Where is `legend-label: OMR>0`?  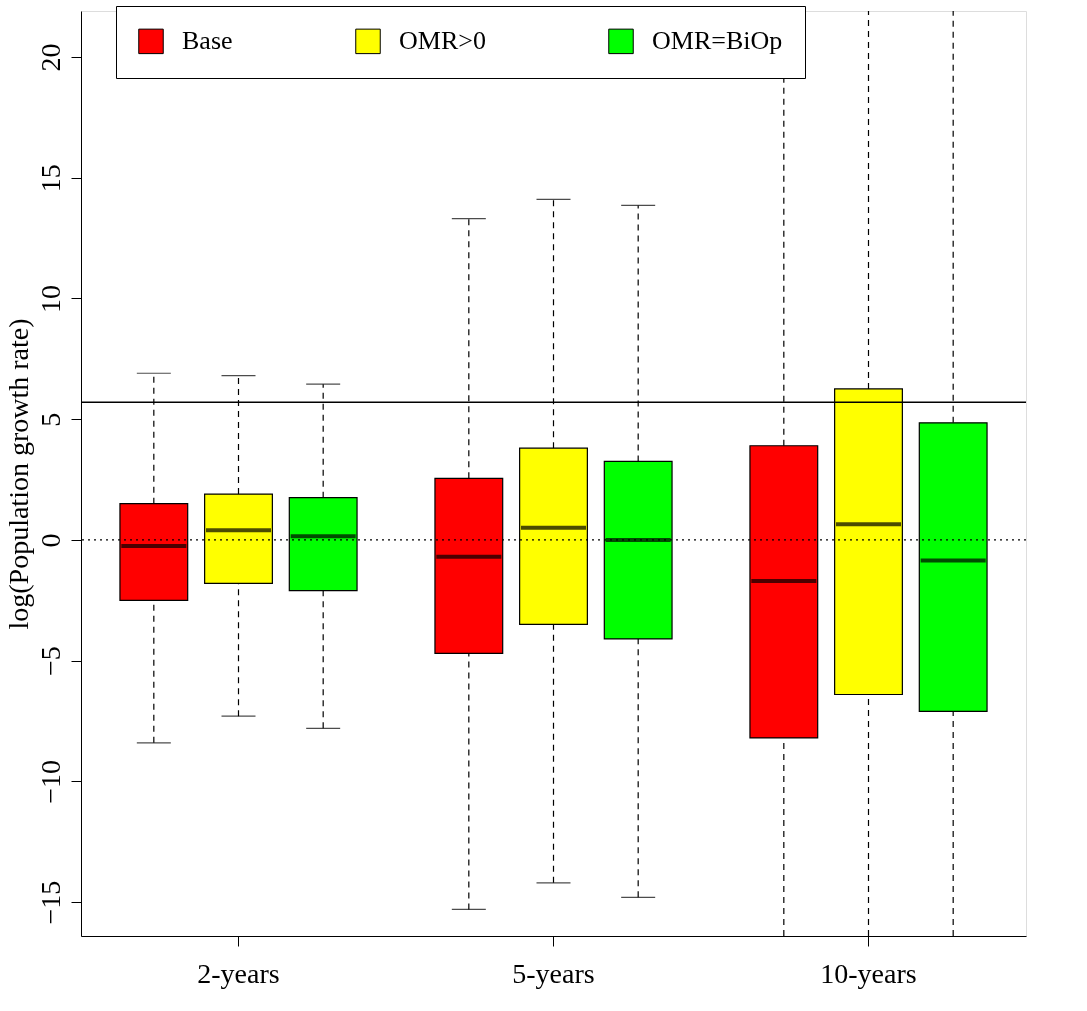 legend-label: OMR>0 is located at coordinates (442, 41).